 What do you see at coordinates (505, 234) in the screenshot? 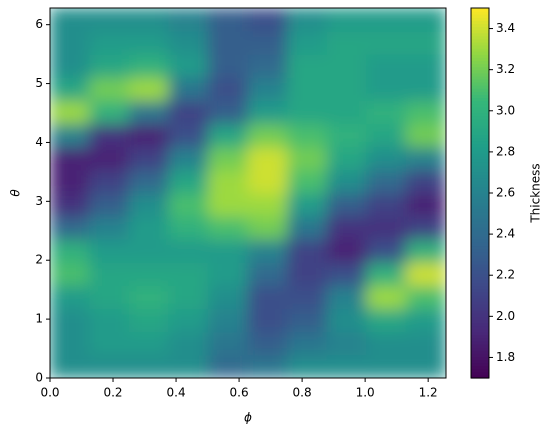
I see `colorbar-tick-label: 2.4` at bounding box center [505, 234].